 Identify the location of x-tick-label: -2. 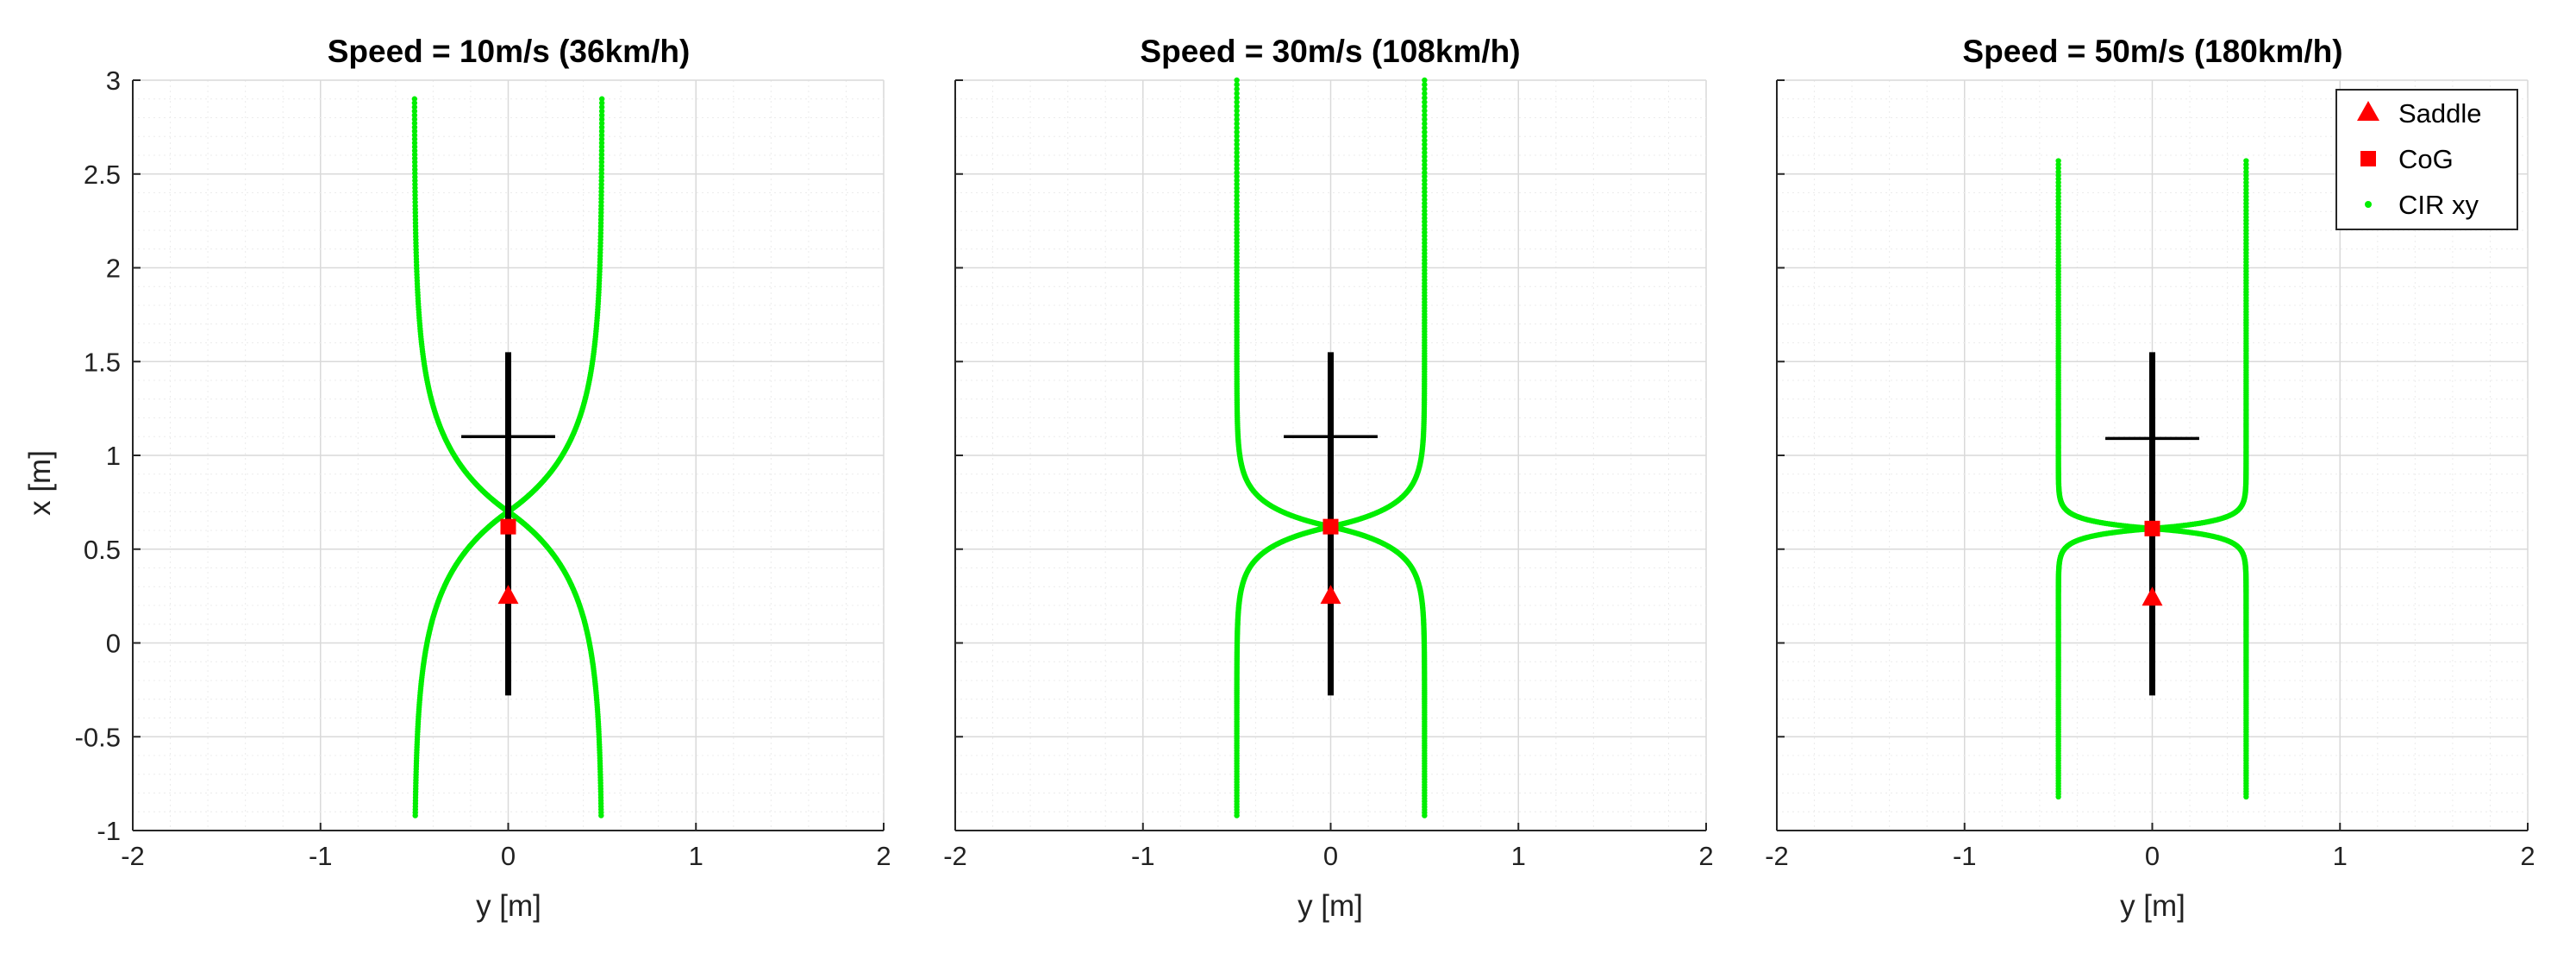
(133, 856).